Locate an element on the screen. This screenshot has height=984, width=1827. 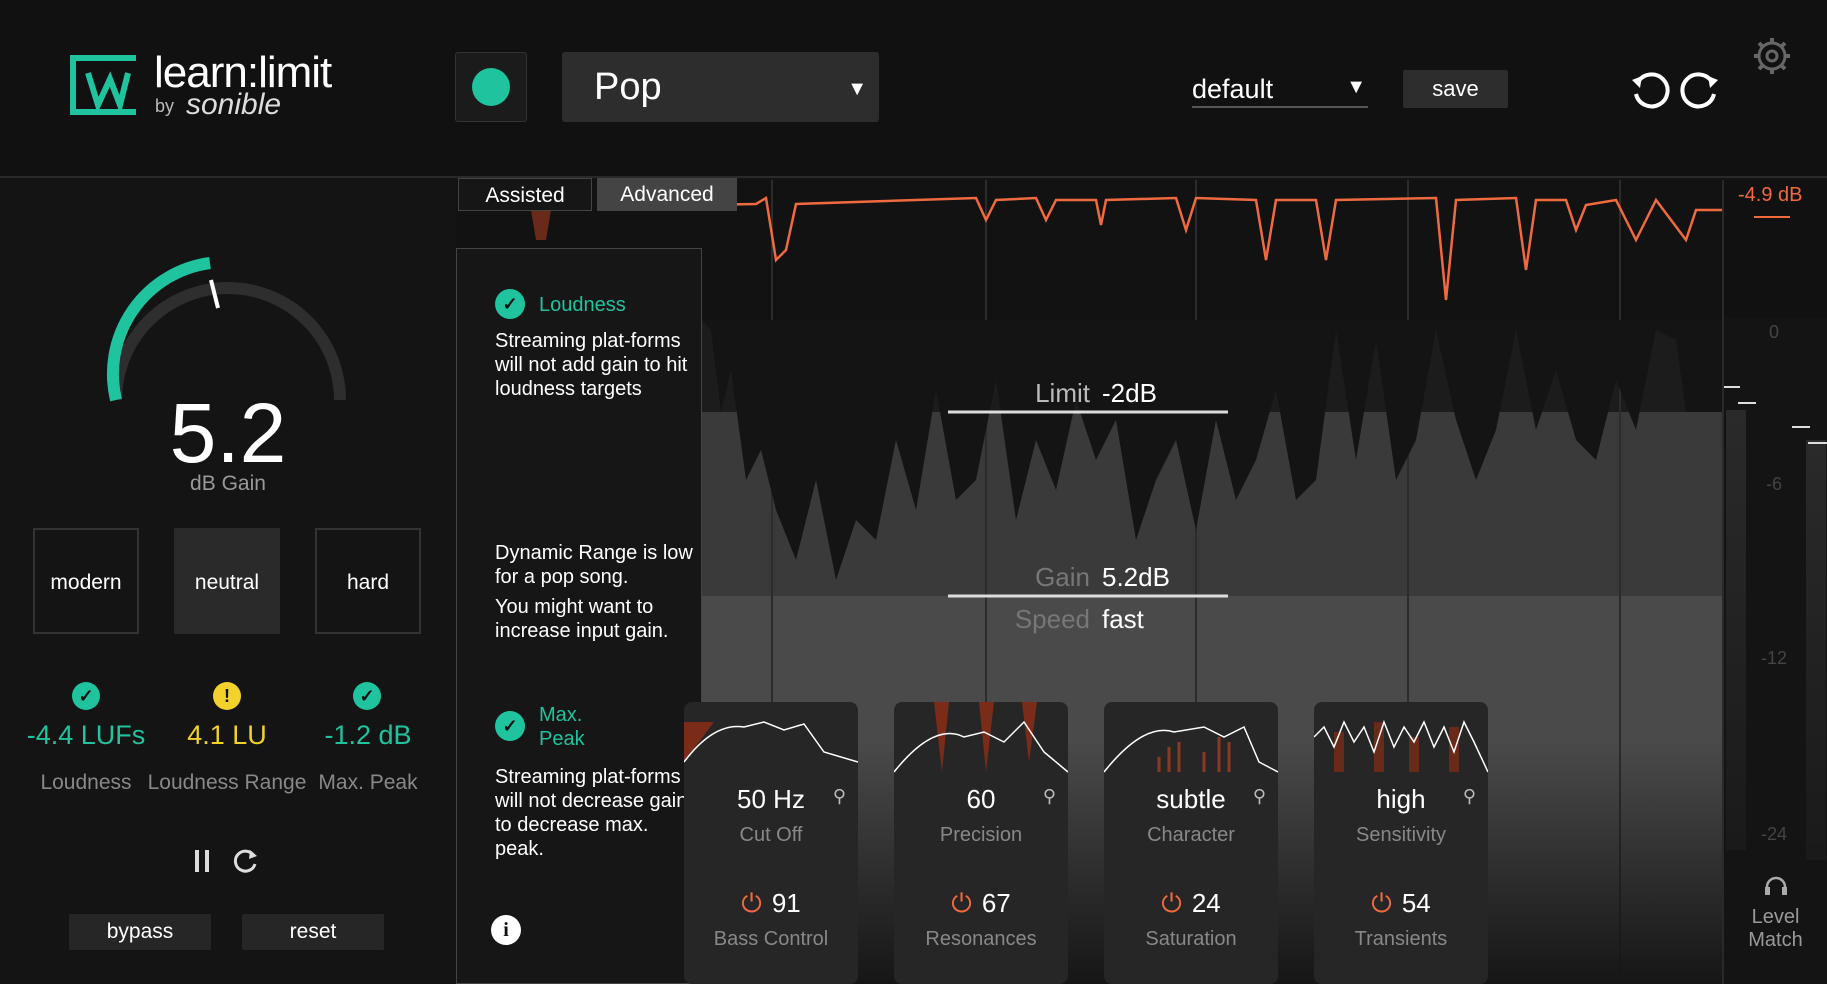
bypass-button: bypass is located at coordinates (140, 932).